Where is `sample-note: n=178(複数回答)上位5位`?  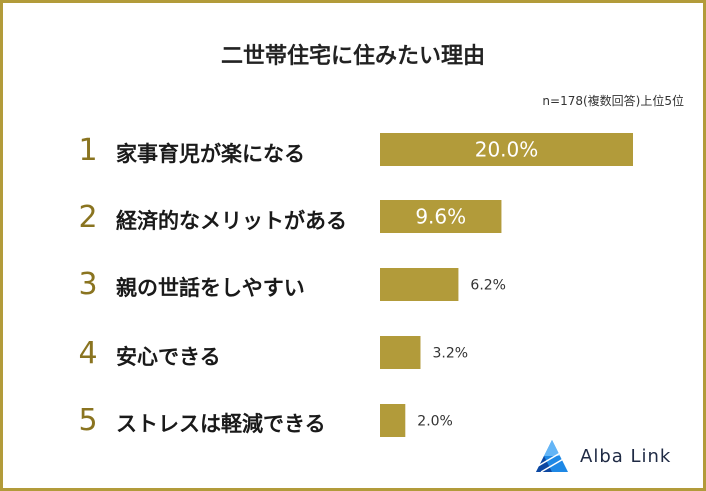 sample-note: n=178(複数回答)上位5位 is located at coordinates (613, 101).